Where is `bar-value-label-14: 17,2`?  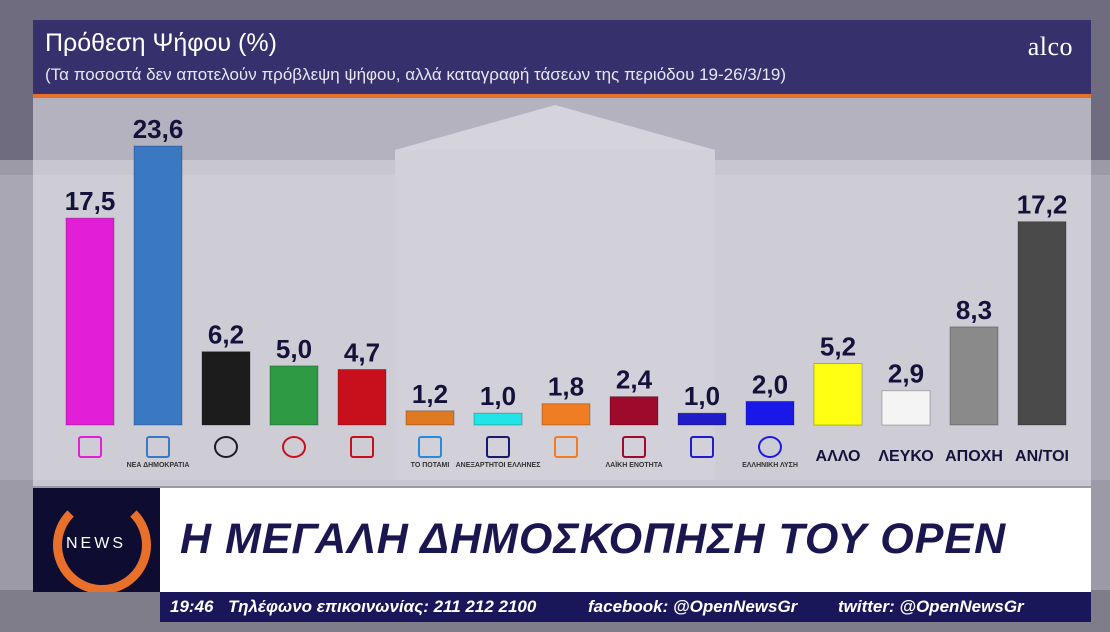 bar-value-label-14: 17,2 is located at coordinates (1042, 205).